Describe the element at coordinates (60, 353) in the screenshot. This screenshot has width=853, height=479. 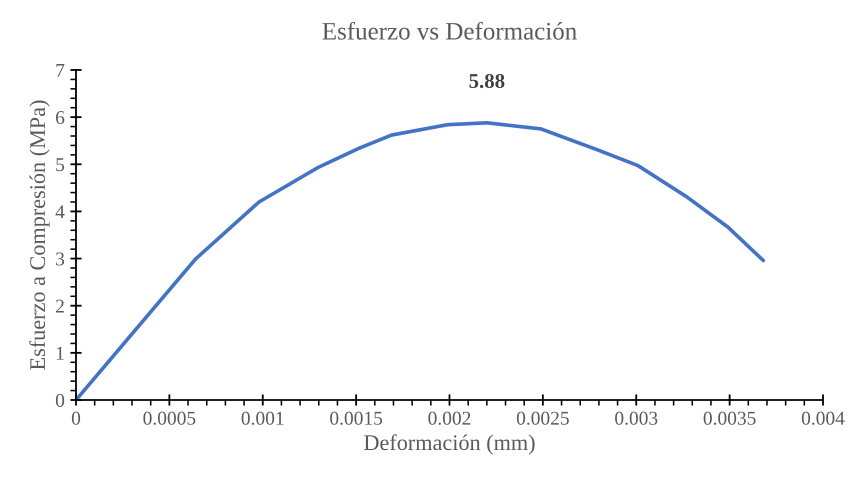
I see `y-tick-label: 1` at that location.